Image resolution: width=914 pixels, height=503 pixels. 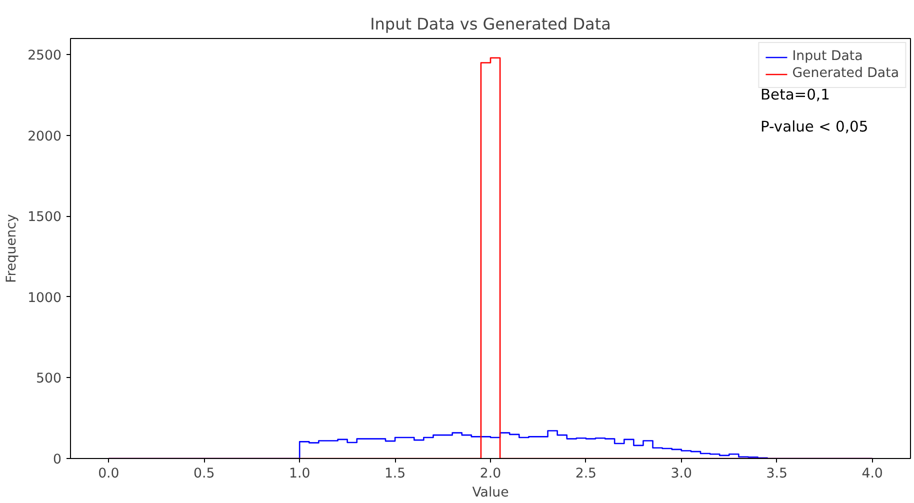 I want to click on legend-label: Generated Data, so click(x=845, y=73).